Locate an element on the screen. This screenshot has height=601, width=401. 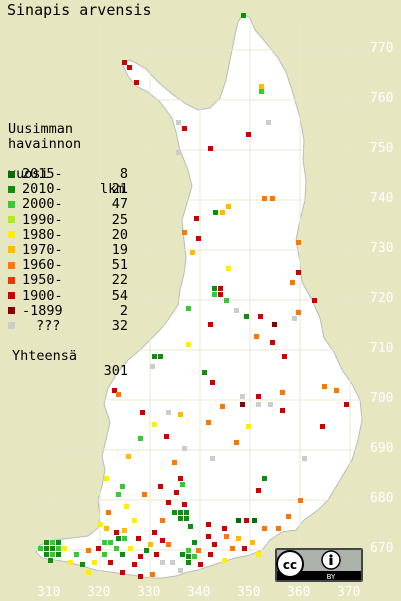
legend-period: 1960- is located at coordinates (42, 265).